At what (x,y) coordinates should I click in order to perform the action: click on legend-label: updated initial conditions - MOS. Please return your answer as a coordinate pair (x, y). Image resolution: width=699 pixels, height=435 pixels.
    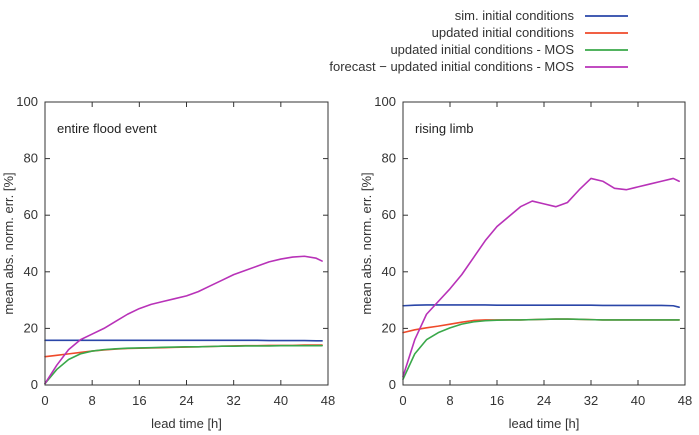
    Looking at the image, I should click on (482, 49).